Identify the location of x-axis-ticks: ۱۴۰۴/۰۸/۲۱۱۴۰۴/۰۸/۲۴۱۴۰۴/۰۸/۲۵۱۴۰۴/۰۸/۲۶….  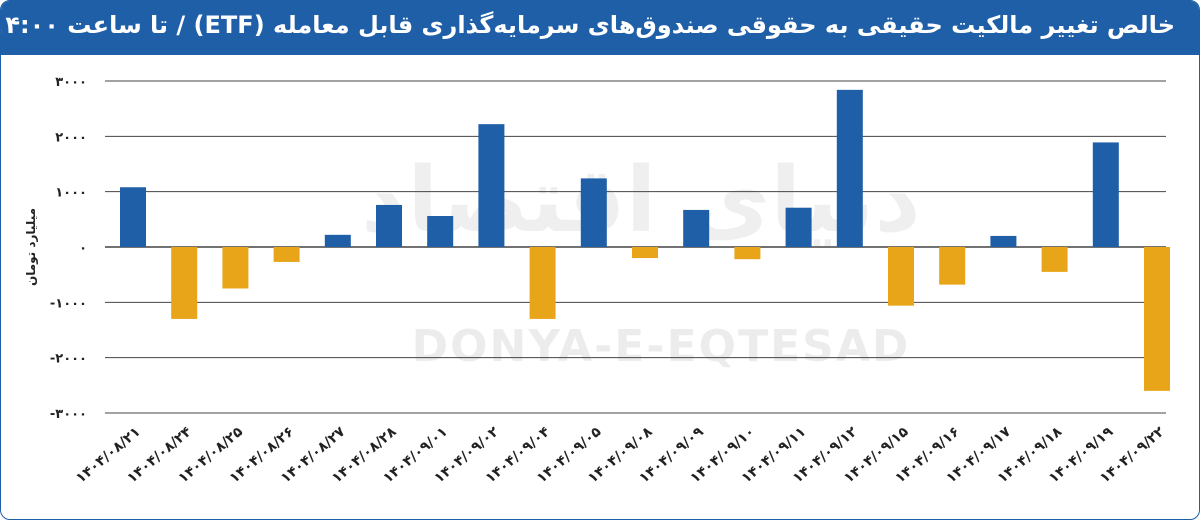
(620, 455).